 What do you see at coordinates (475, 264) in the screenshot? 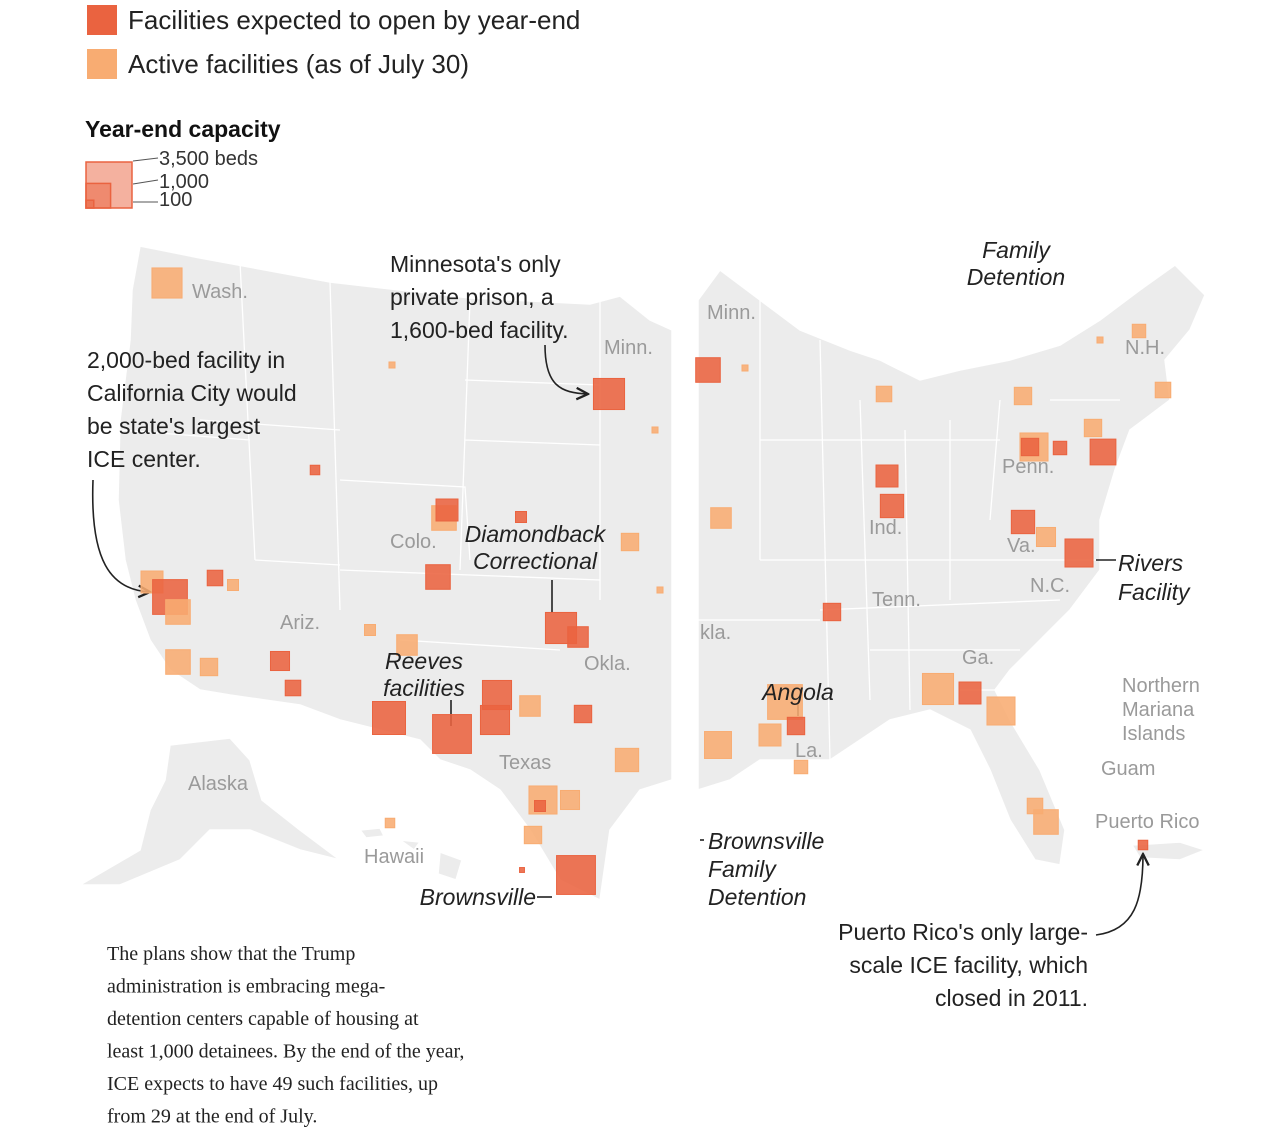
I see `annotation: Minnesota's only` at bounding box center [475, 264].